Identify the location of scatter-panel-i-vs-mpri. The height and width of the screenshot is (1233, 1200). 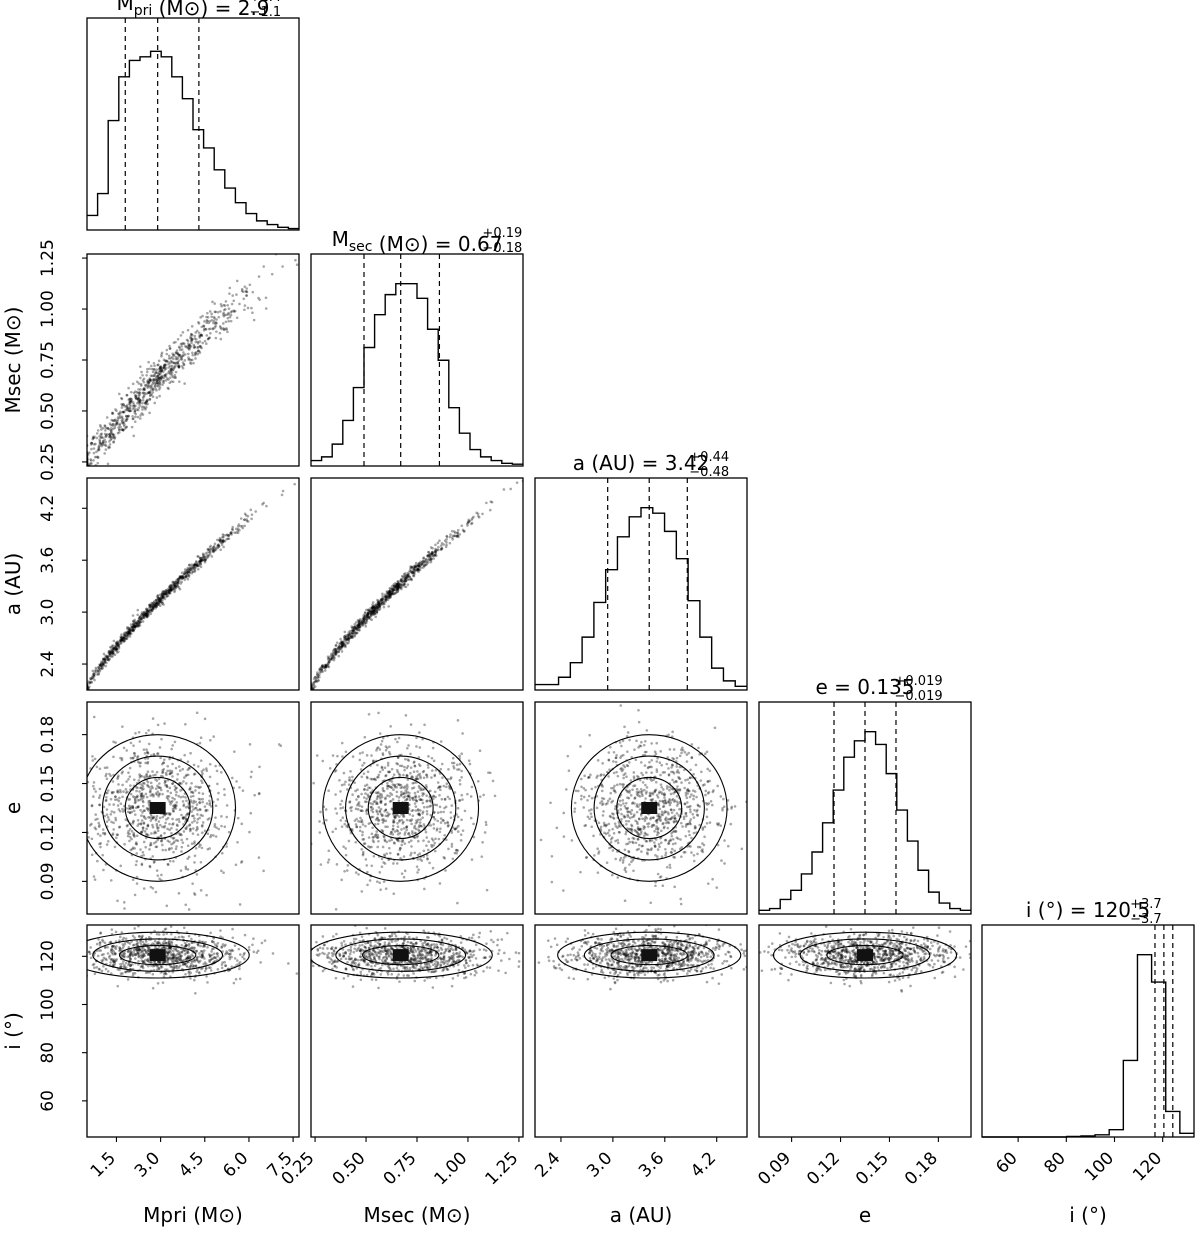
(193, 1031).